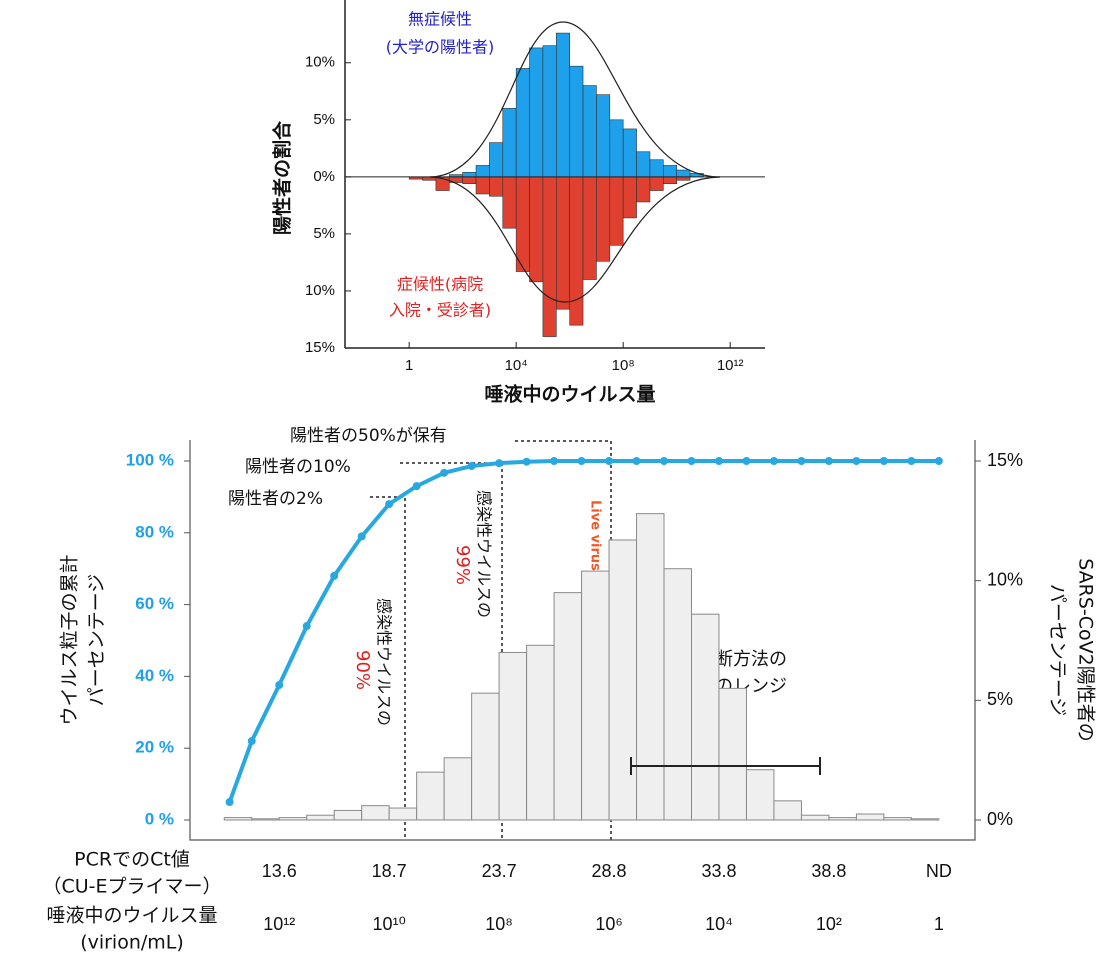  Describe the element at coordinates (150, 459) in the screenshot. I see `y-tick-label: 100 %` at that location.